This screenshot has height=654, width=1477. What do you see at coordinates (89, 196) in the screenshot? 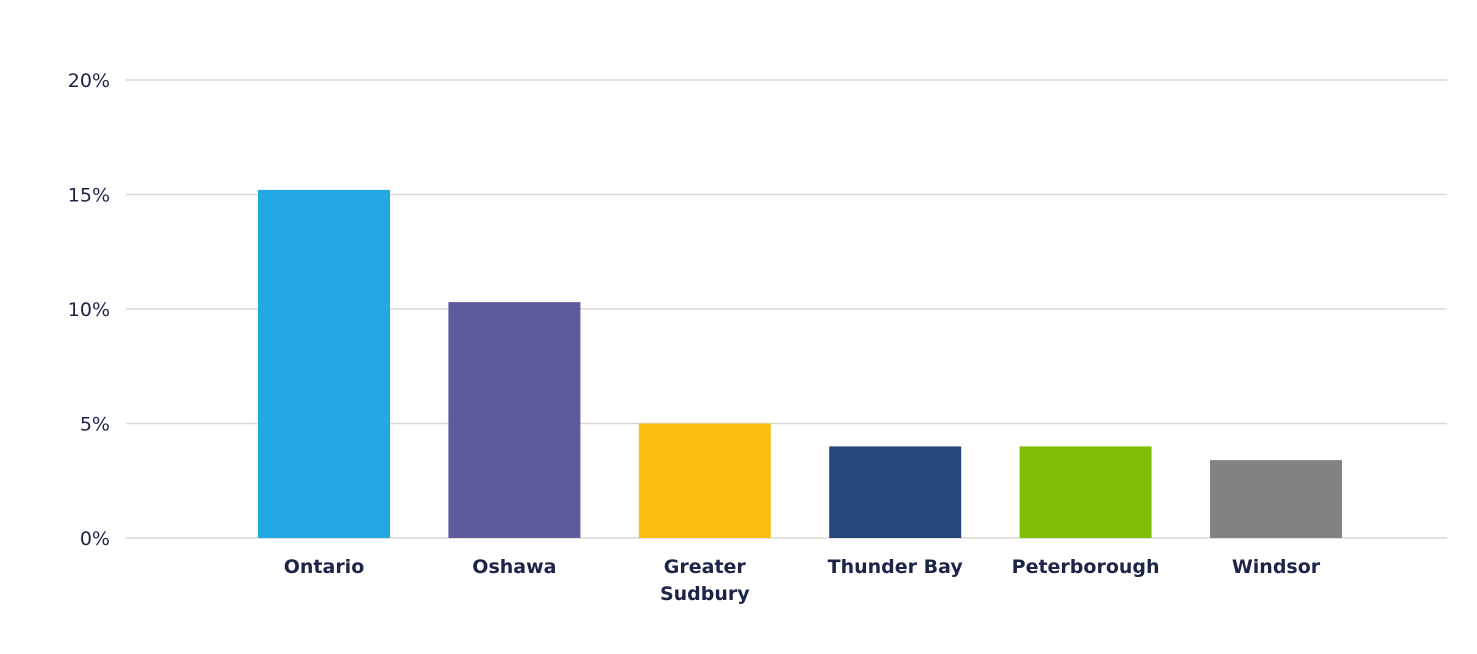
I see `y-tick-label: 15%` at bounding box center [89, 196].